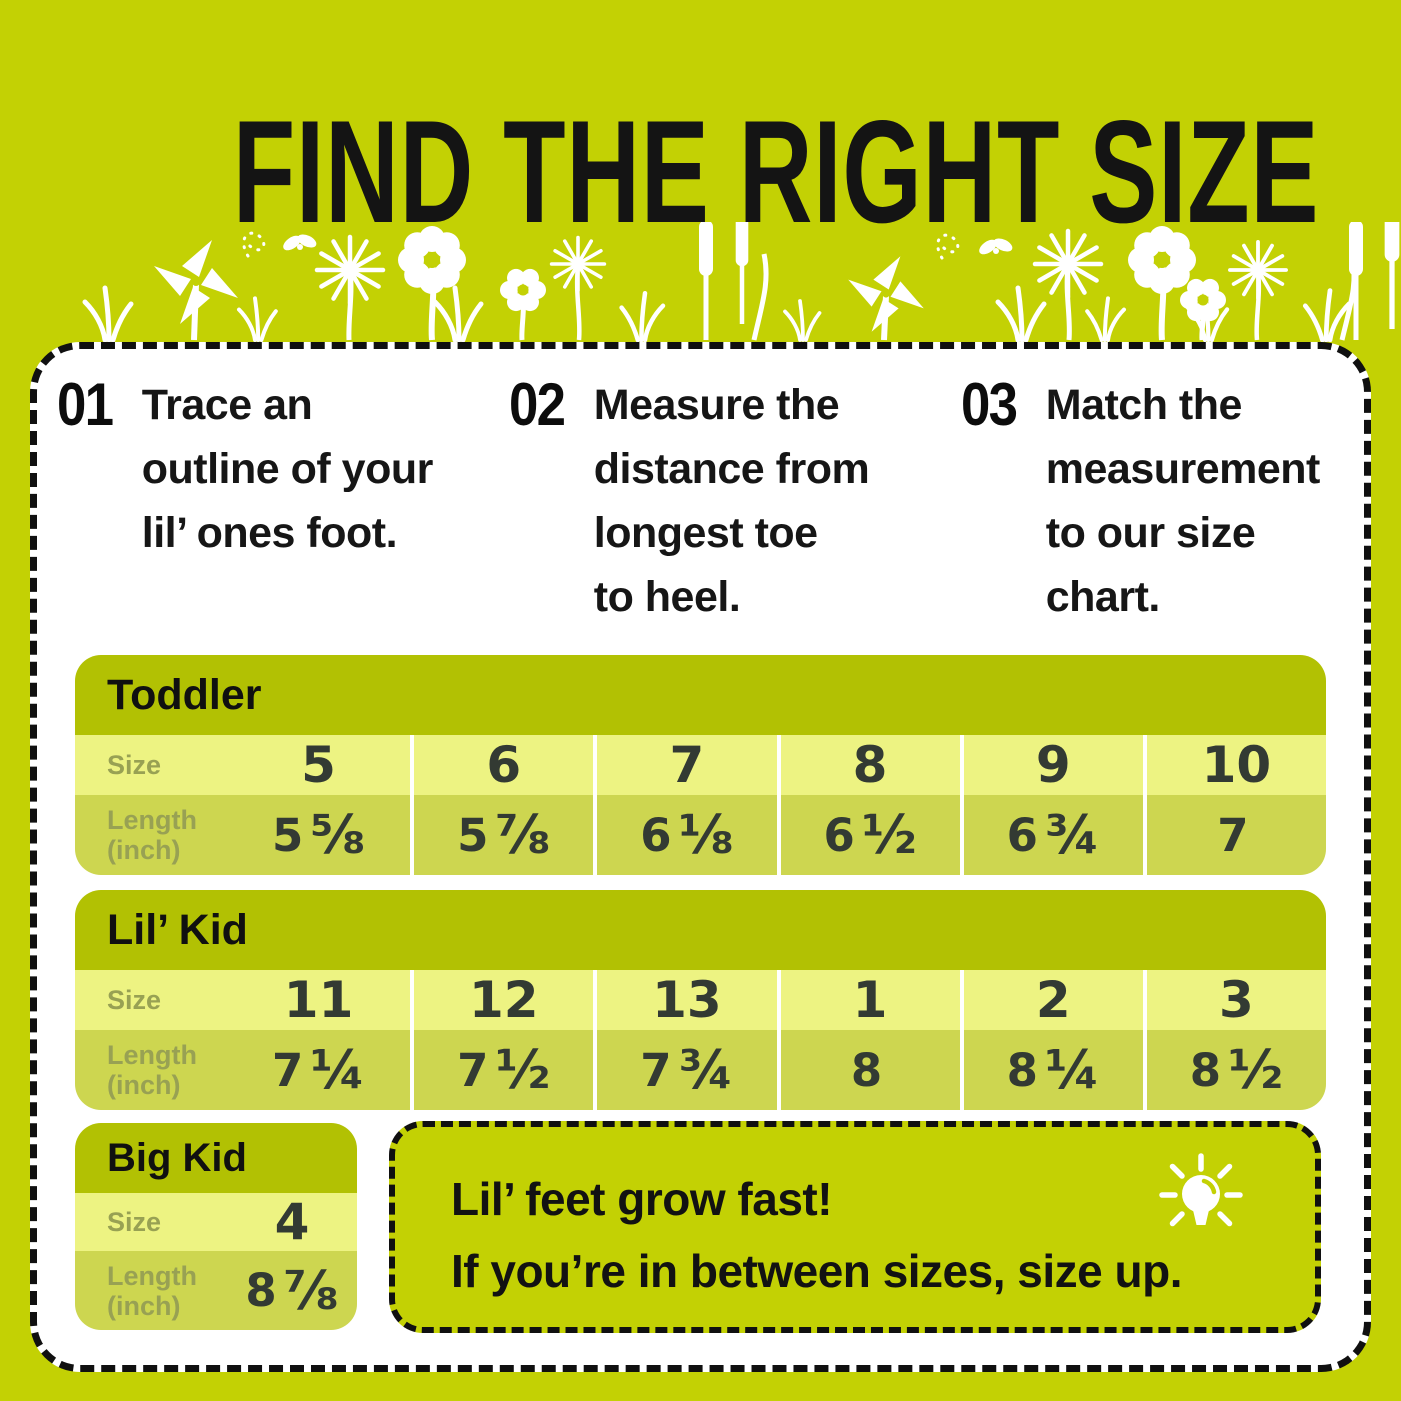 The height and width of the screenshot is (1401, 1401). What do you see at coordinates (685, 1000) in the screenshot?
I see `size-value: 13` at bounding box center [685, 1000].